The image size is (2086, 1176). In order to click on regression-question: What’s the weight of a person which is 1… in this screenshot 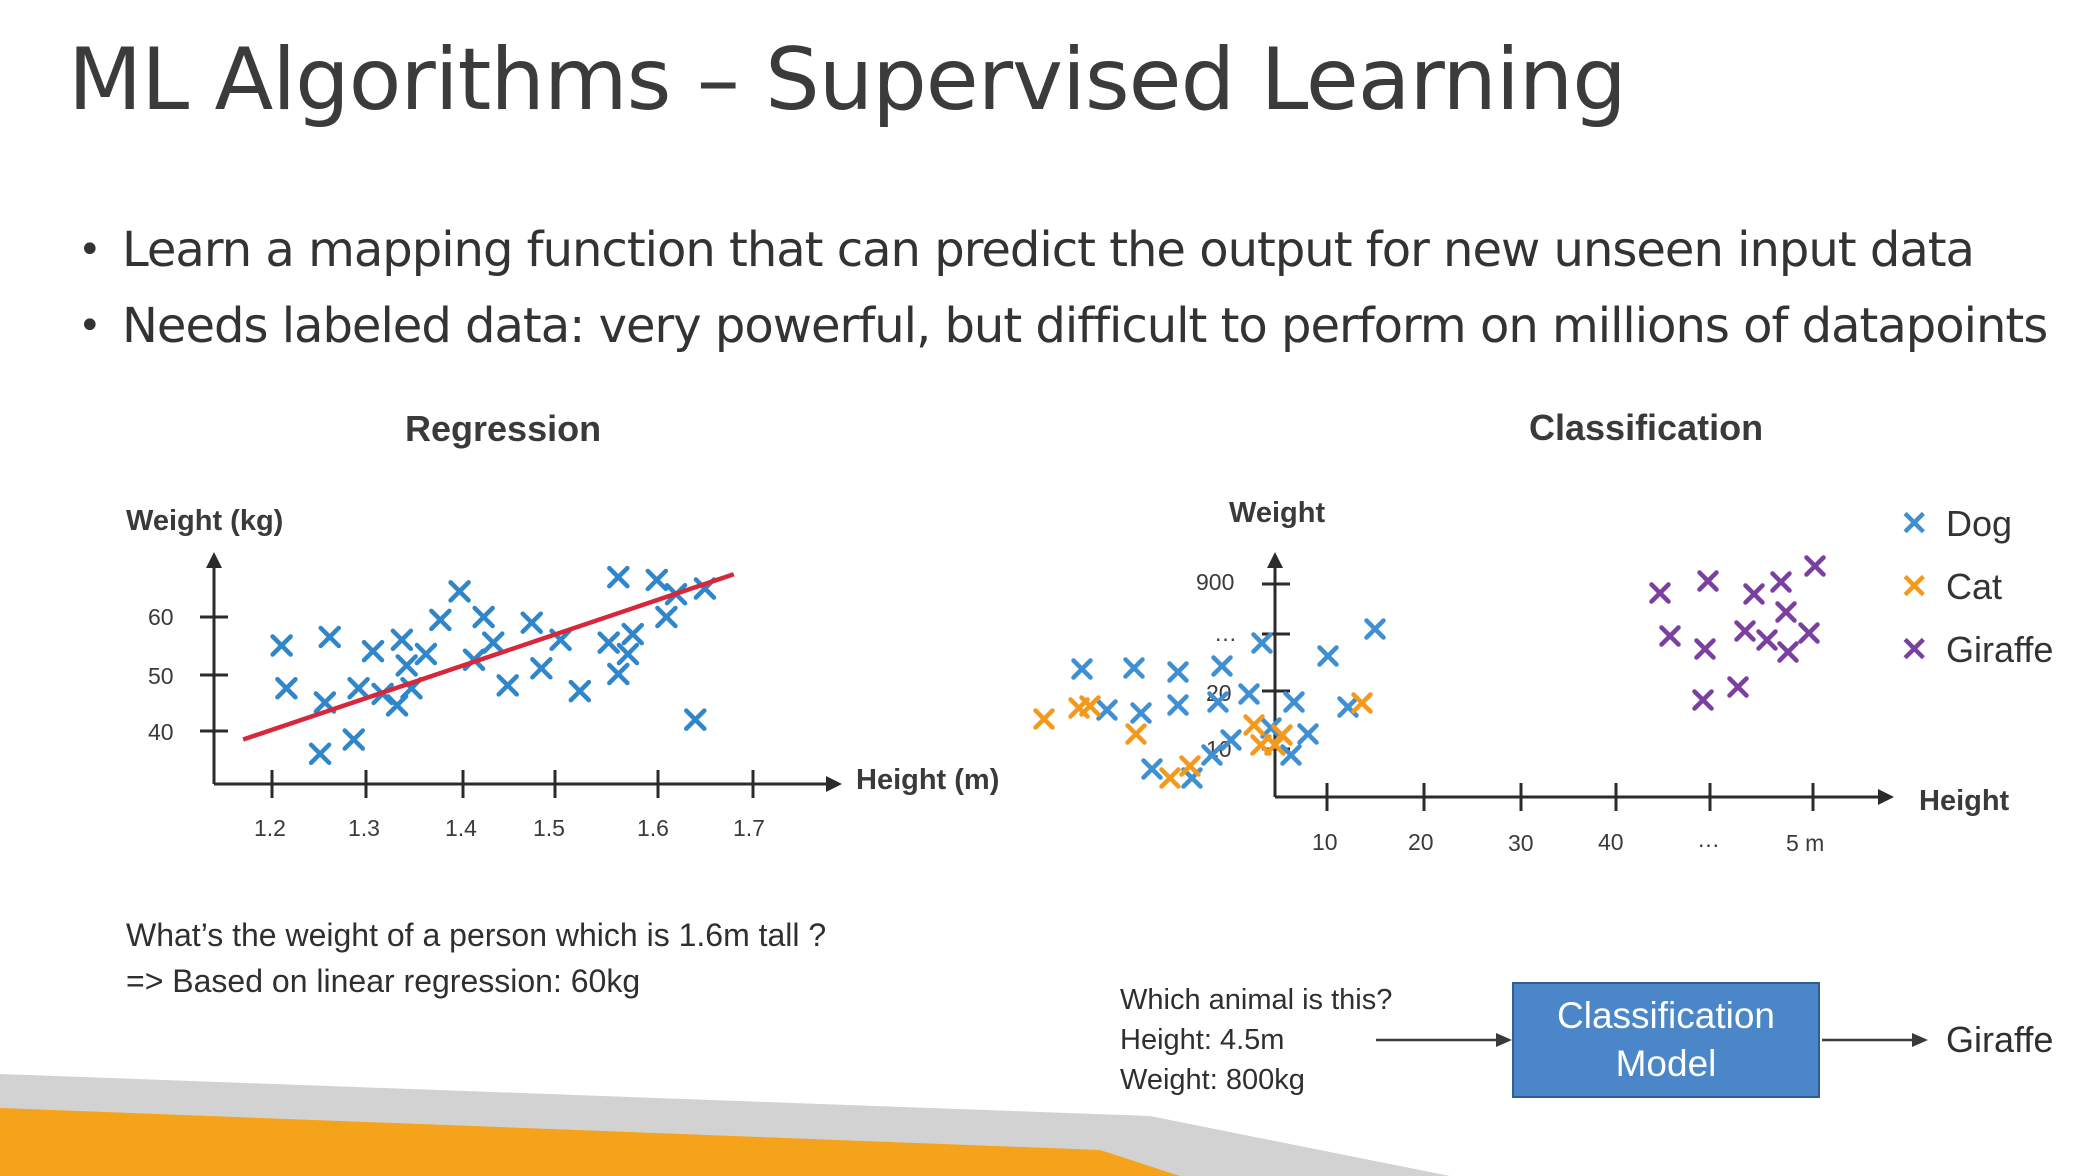, I will do `click(476, 935)`.